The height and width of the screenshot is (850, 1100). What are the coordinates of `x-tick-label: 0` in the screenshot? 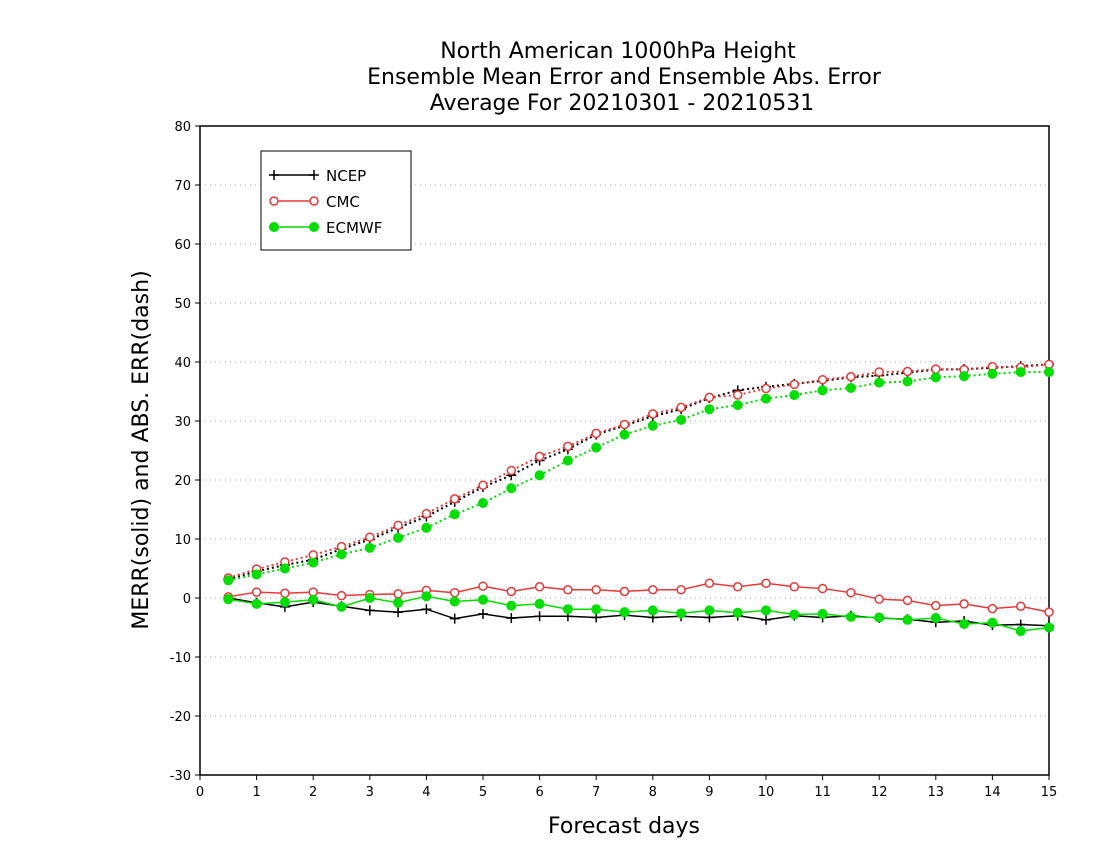 It's located at (200, 792).